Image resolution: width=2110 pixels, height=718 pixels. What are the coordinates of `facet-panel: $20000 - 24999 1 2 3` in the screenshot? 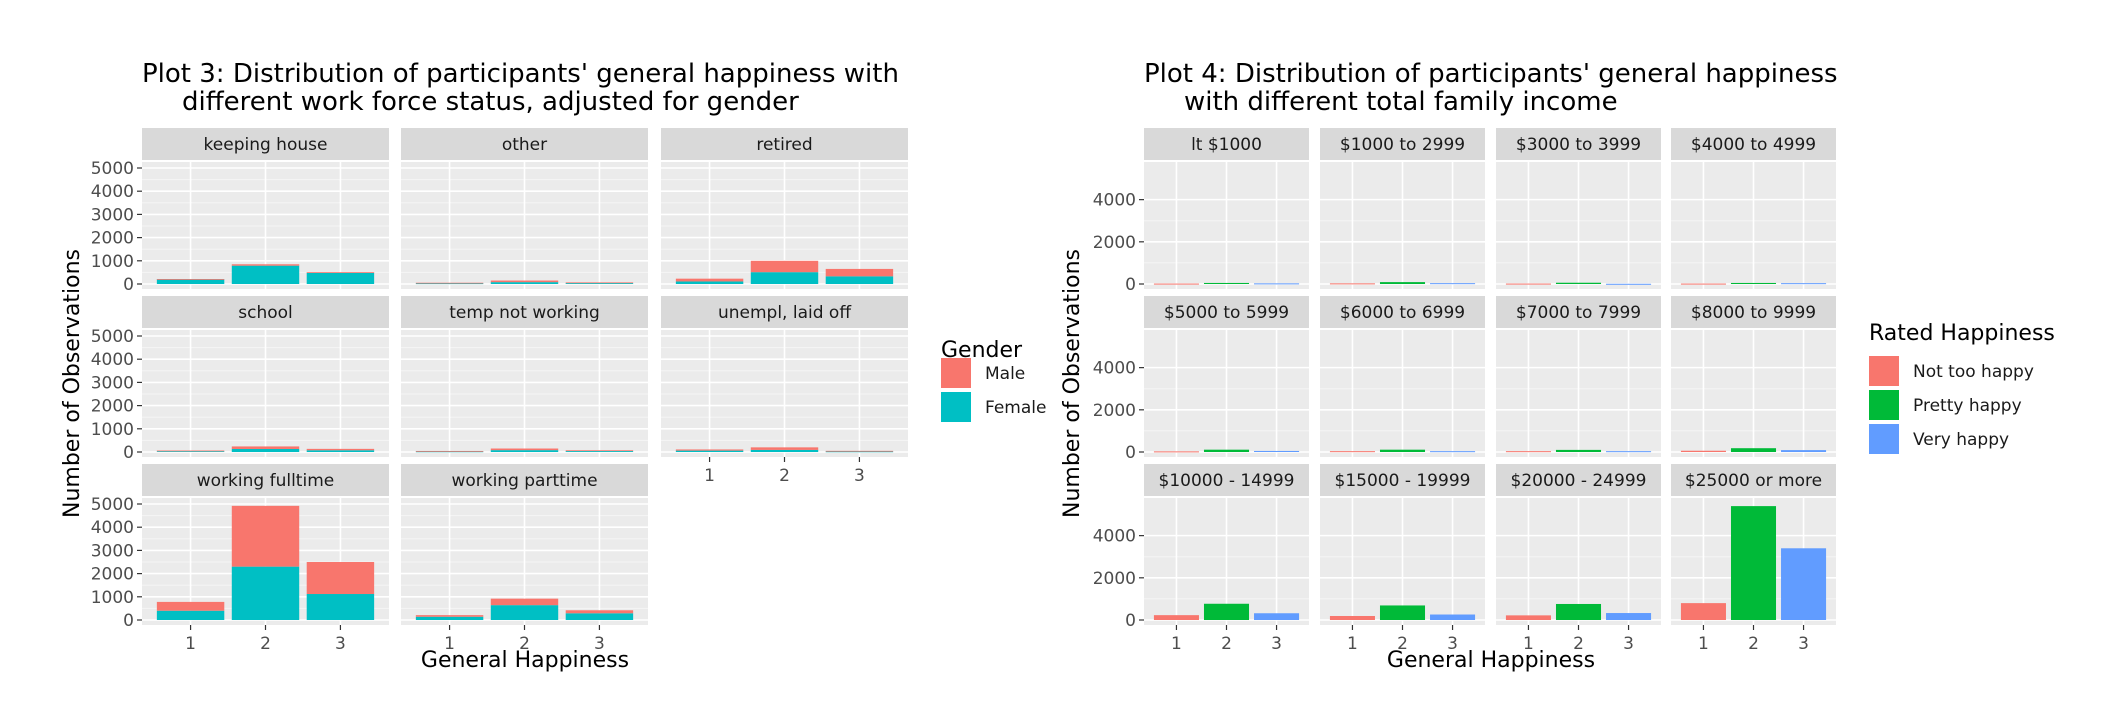 It's located at (1578, 559).